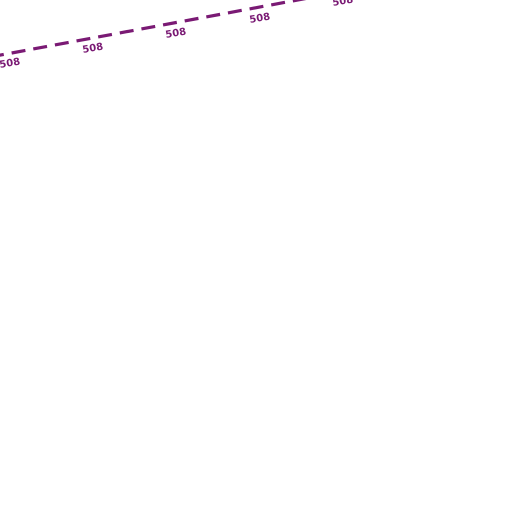 The height and width of the screenshot is (512, 512). Describe the element at coordinates (153, 28) in the screenshot. I see `route-508-dashed-line` at that location.